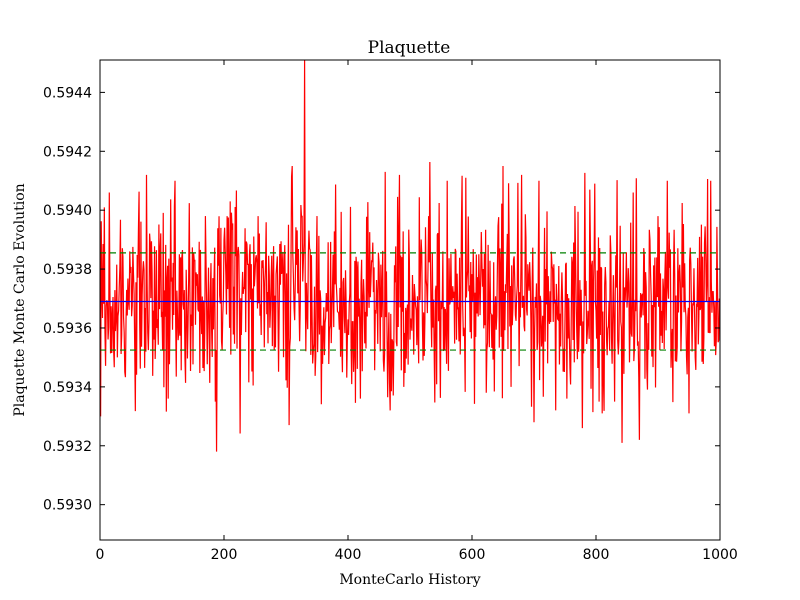 The width and height of the screenshot is (800, 600). What do you see at coordinates (348, 555) in the screenshot?
I see `x-tick-label: 400` at bounding box center [348, 555].